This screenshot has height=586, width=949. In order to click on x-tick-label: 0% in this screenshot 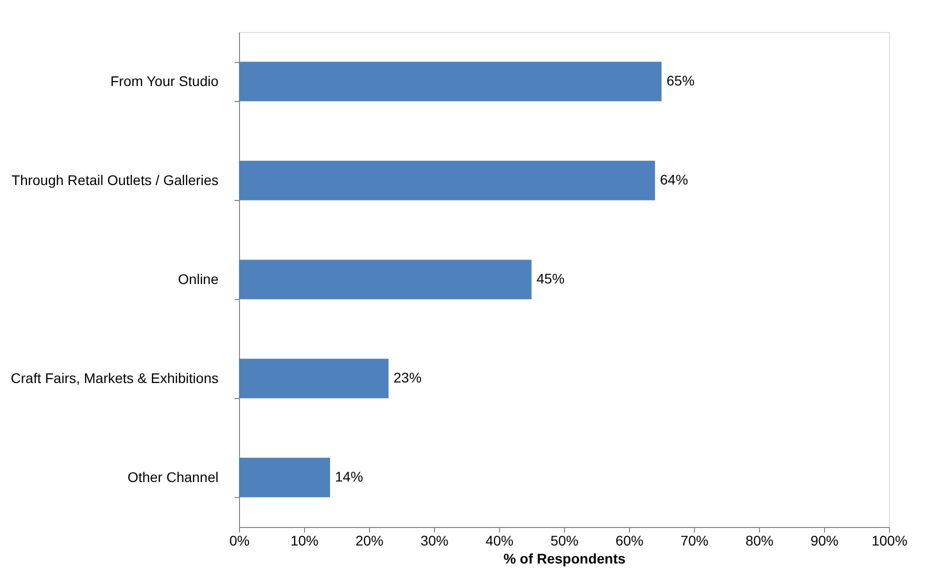, I will do `click(239, 540)`.